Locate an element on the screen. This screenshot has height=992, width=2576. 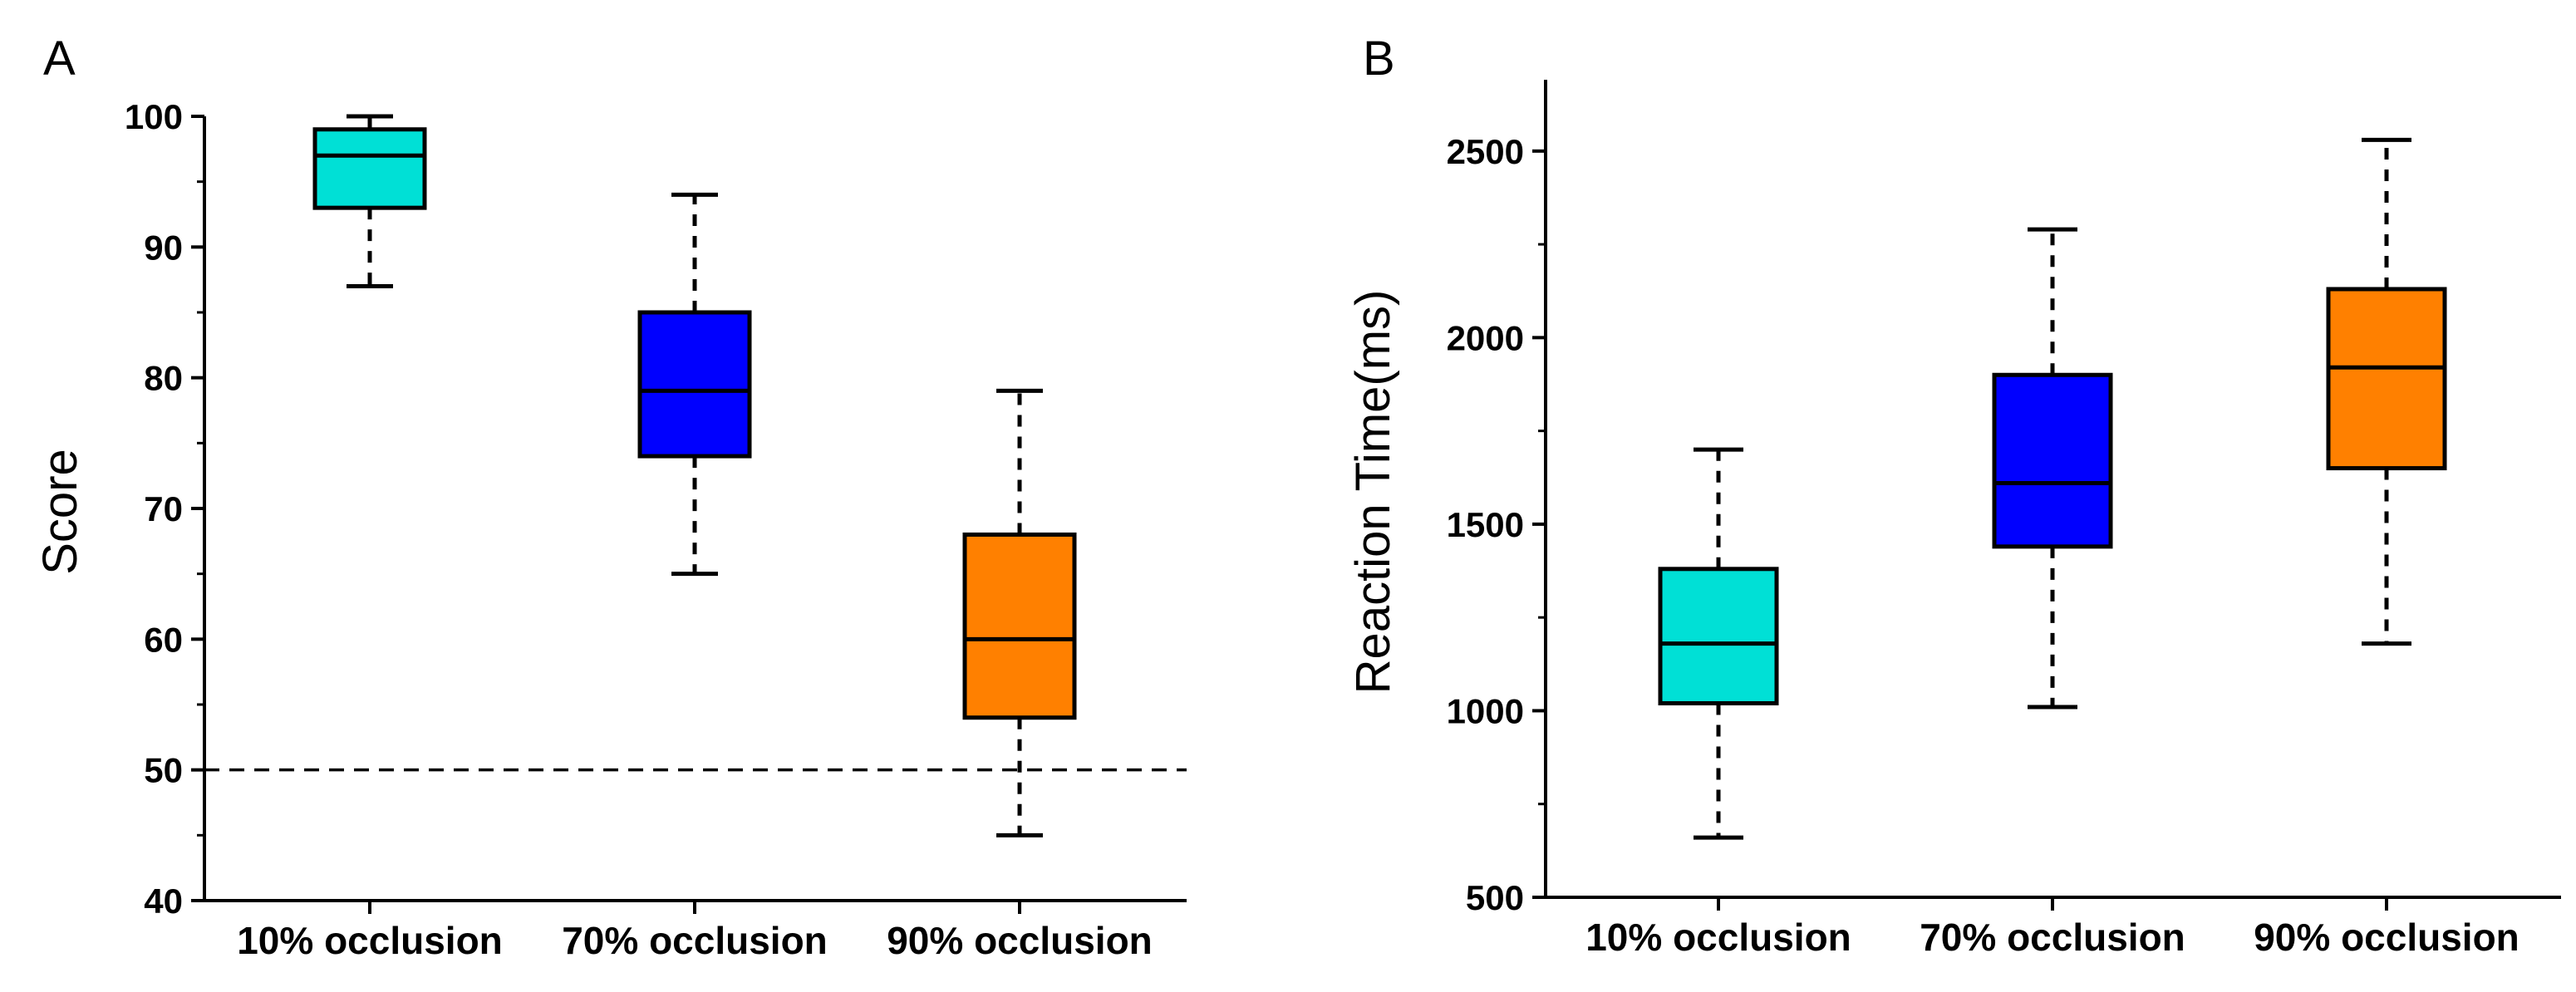
y-tick-label: 500 is located at coordinates (1495, 897).